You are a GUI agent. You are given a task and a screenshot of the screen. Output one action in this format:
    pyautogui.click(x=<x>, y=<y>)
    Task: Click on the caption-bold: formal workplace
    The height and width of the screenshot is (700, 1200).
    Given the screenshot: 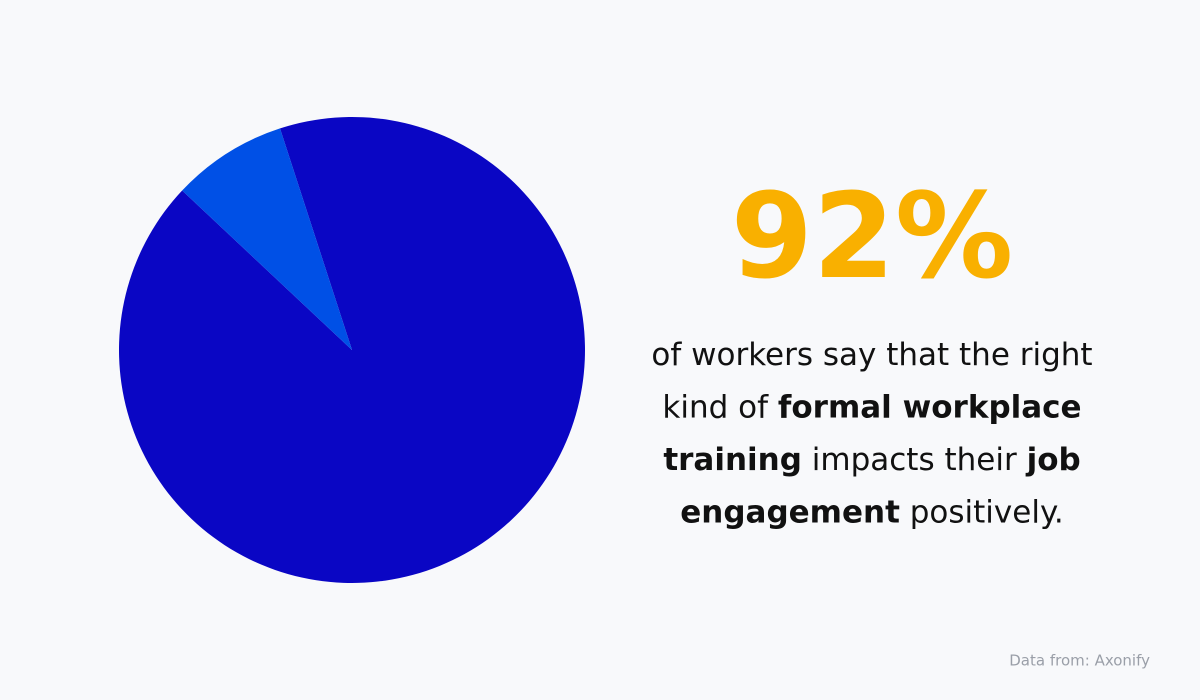 What is the action you would take?
    pyautogui.click(x=930, y=407)
    